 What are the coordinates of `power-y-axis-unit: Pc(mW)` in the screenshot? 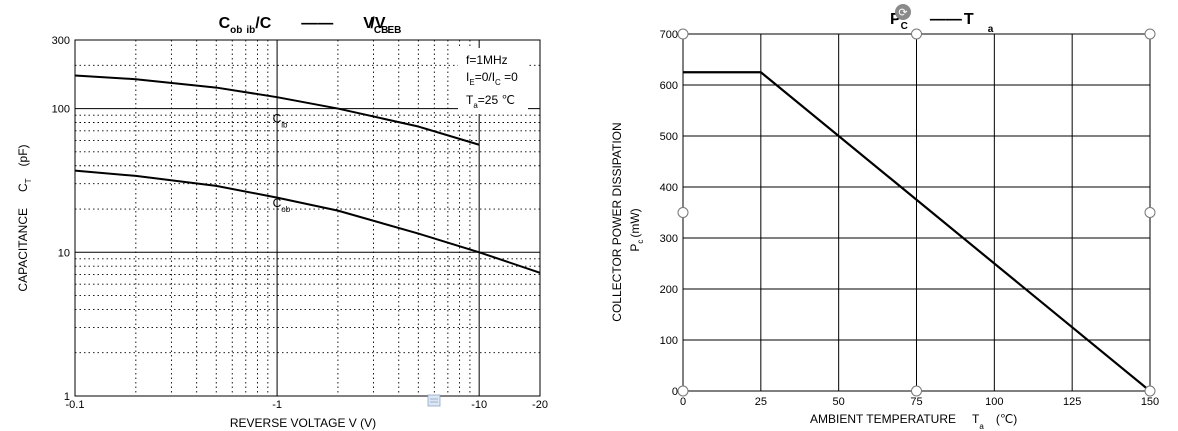 It's located at (636, 229).